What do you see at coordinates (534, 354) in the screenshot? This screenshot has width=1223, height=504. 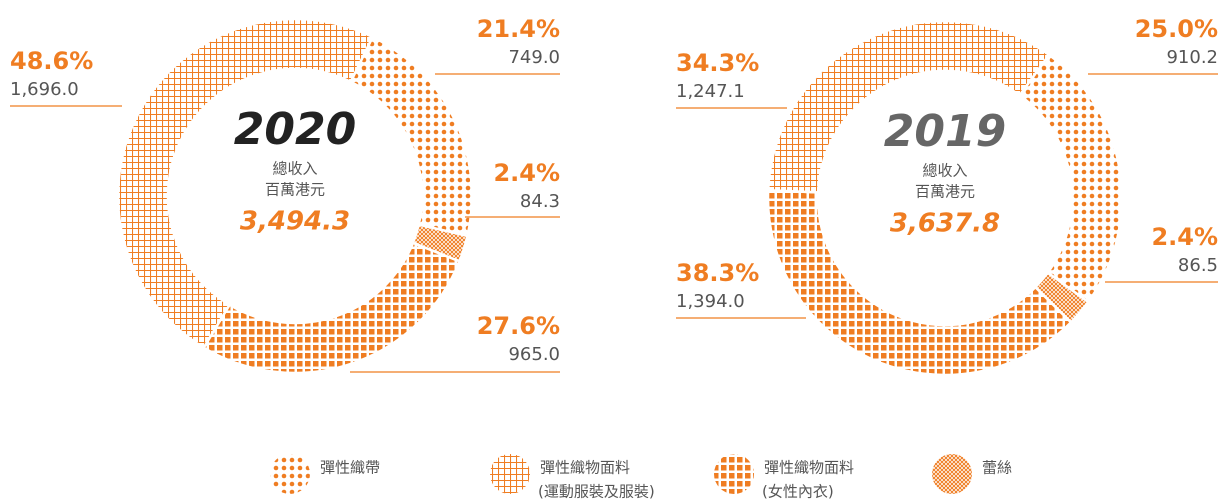 I see `amount-label: 965.0` at bounding box center [534, 354].